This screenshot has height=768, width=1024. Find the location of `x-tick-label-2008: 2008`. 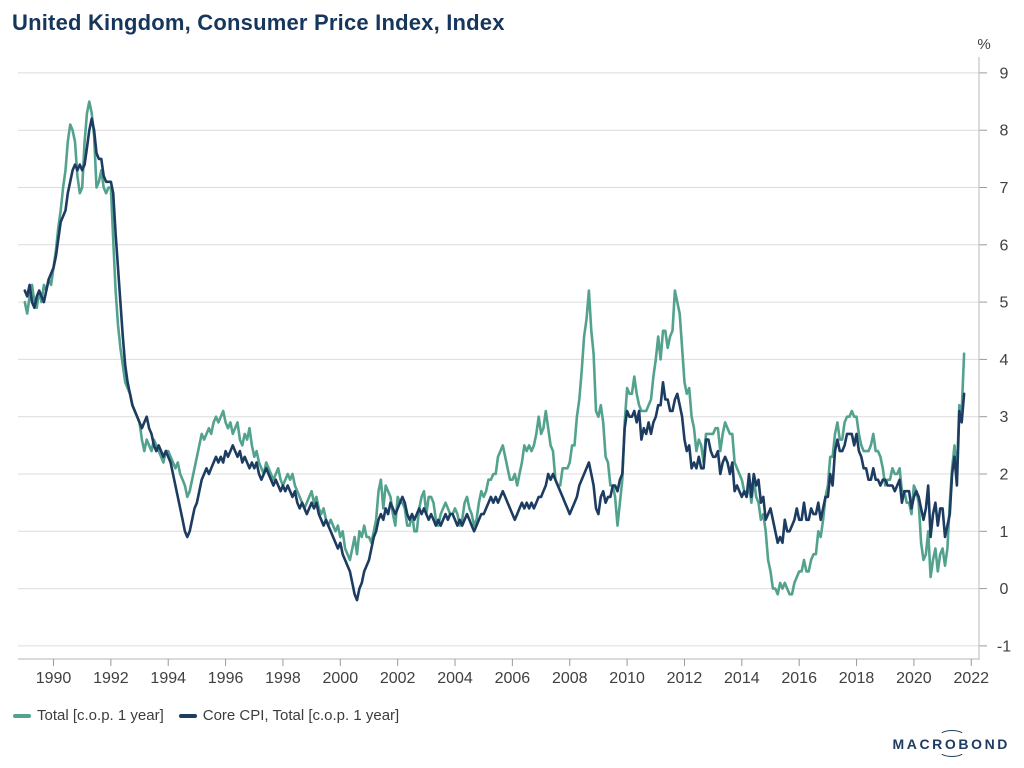

x-tick-label-2008: 2008 is located at coordinates (570, 678).